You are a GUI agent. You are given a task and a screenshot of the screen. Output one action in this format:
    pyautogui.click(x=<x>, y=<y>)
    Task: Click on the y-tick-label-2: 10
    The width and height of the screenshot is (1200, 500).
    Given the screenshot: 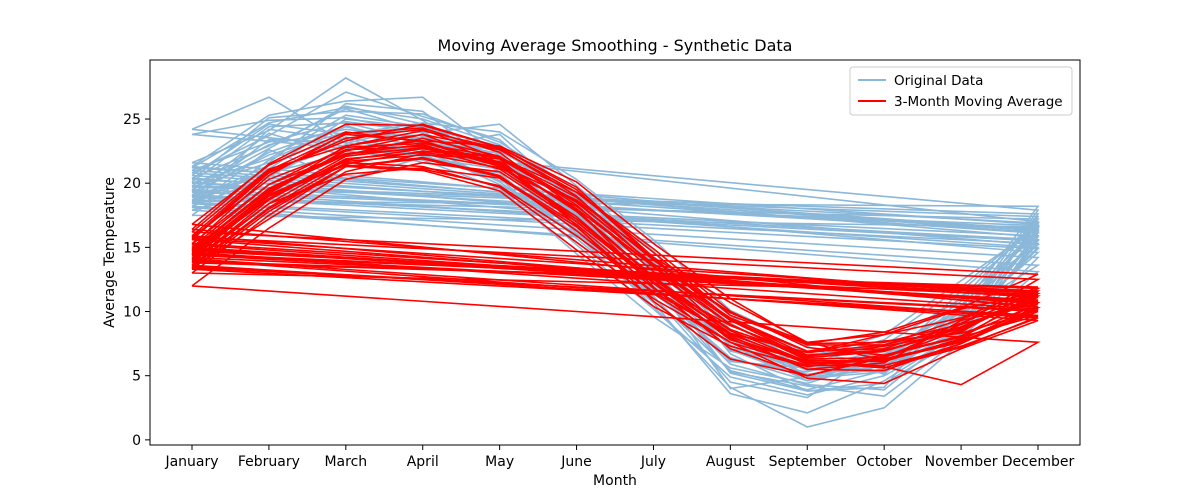 What is the action you would take?
    pyautogui.click(x=132, y=313)
    